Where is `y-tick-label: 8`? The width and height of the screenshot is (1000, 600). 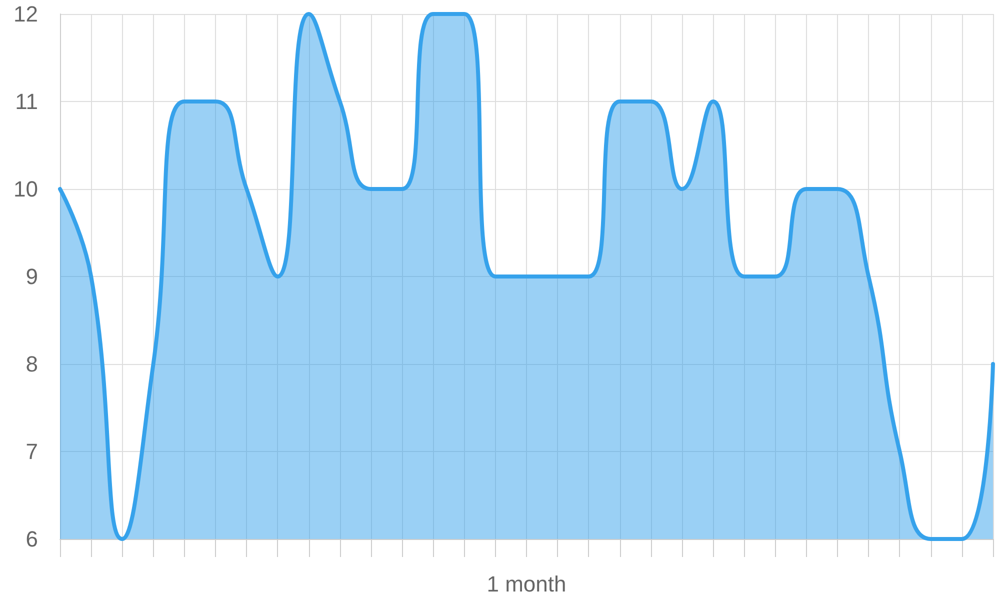
y-tick-label: 8 is located at coordinates (32, 364).